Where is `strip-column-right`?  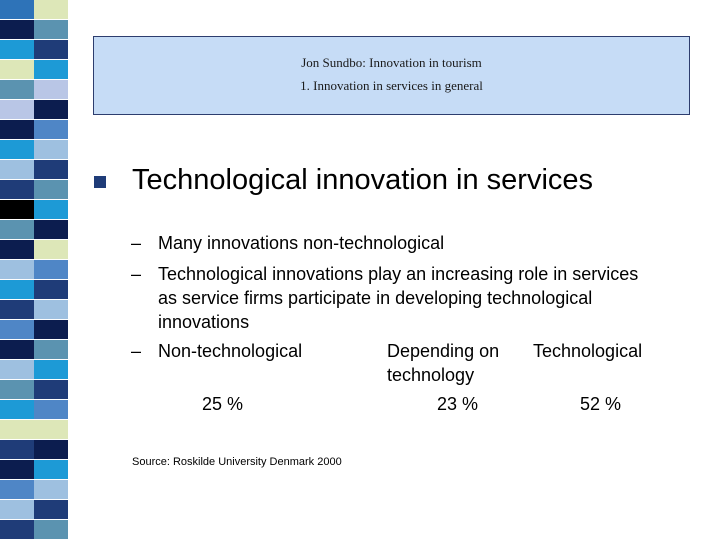 strip-column-right is located at coordinates (51, 270).